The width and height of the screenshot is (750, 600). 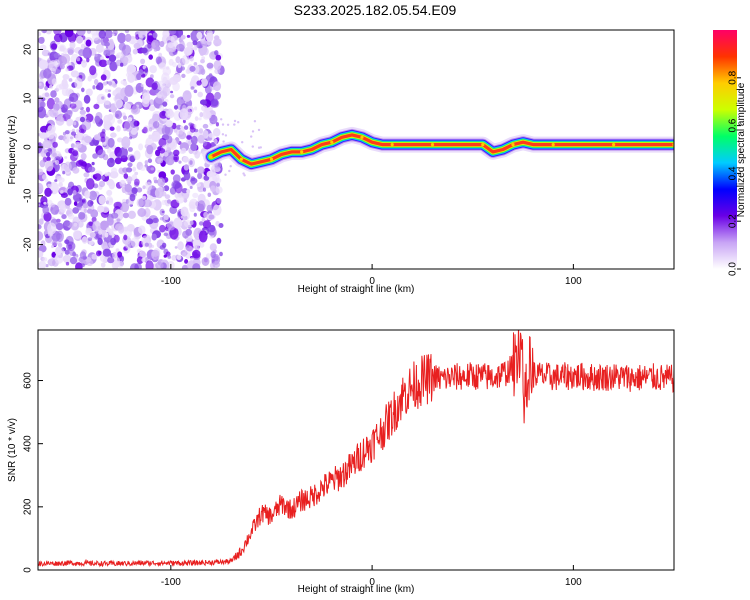 I want to click on ridge-point, so click(x=271, y=159).